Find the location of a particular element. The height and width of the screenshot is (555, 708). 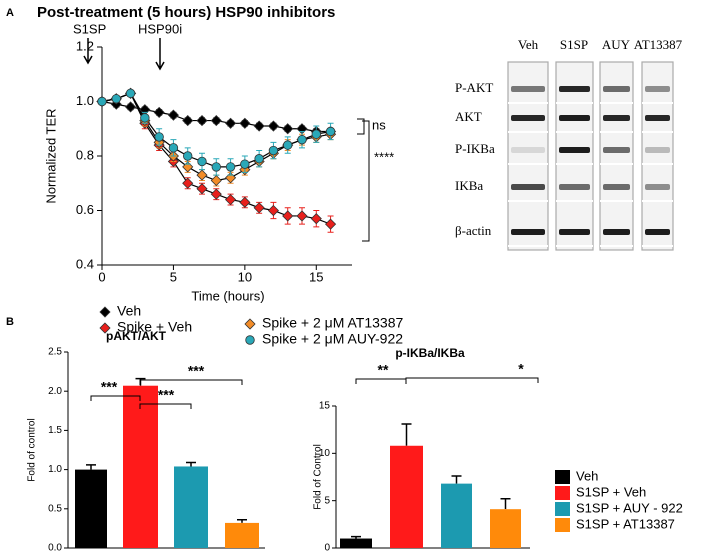

panel-label: B is located at coordinates (10, 322).